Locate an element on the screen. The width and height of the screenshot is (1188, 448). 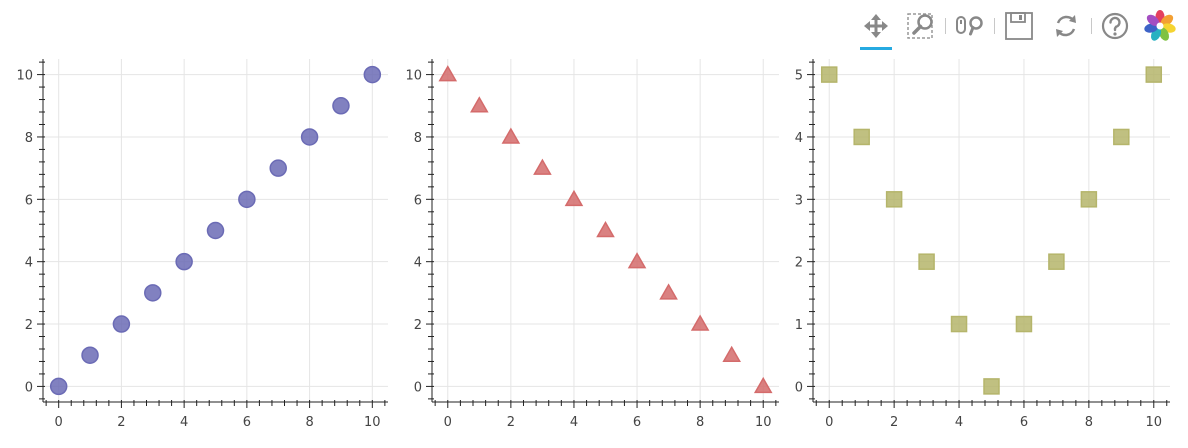
bokeh-logo-icon is located at coordinates (1160, 25).